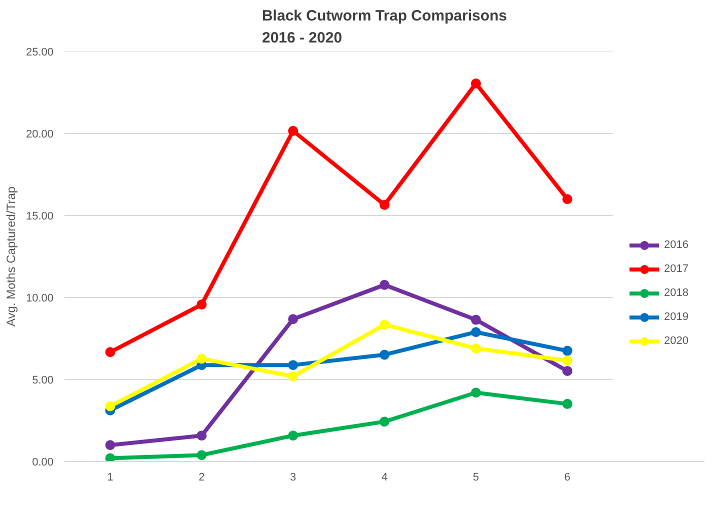 The width and height of the screenshot is (725, 525). What do you see at coordinates (567, 478) in the screenshot?
I see `x-tick-label: 6` at bounding box center [567, 478].